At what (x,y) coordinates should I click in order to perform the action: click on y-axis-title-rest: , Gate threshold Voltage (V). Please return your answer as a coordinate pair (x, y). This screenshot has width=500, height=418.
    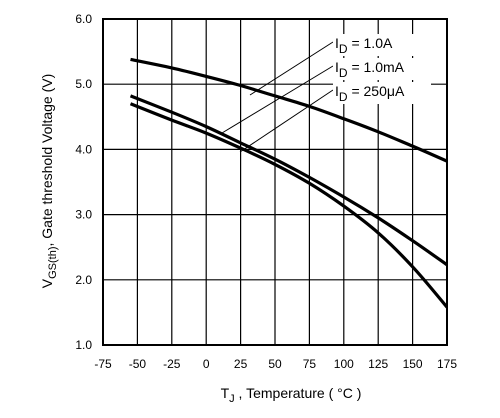
    Looking at the image, I should click on (47, 160).